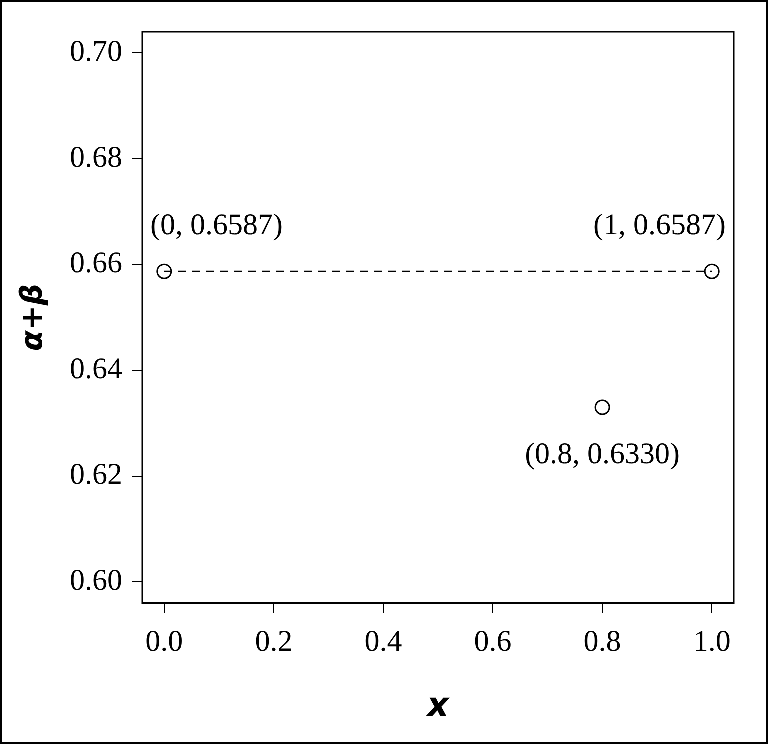  What do you see at coordinates (383, 641) in the screenshot?
I see `x-tick-label: 0.4` at bounding box center [383, 641].